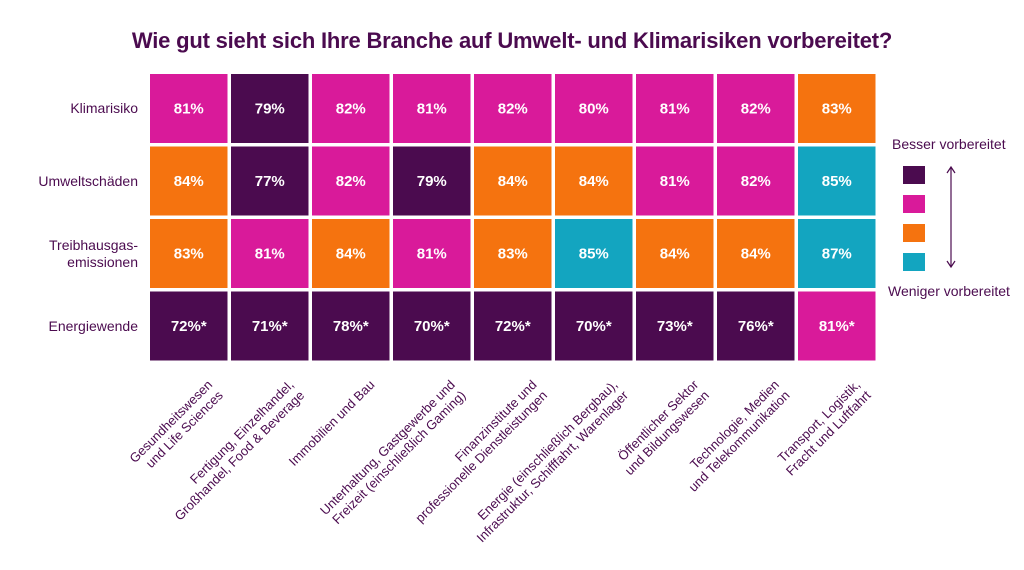  What do you see at coordinates (104, 108) in the screenshot?
I see `row-label: Klimarisiko` at bounding box center [104, 108].